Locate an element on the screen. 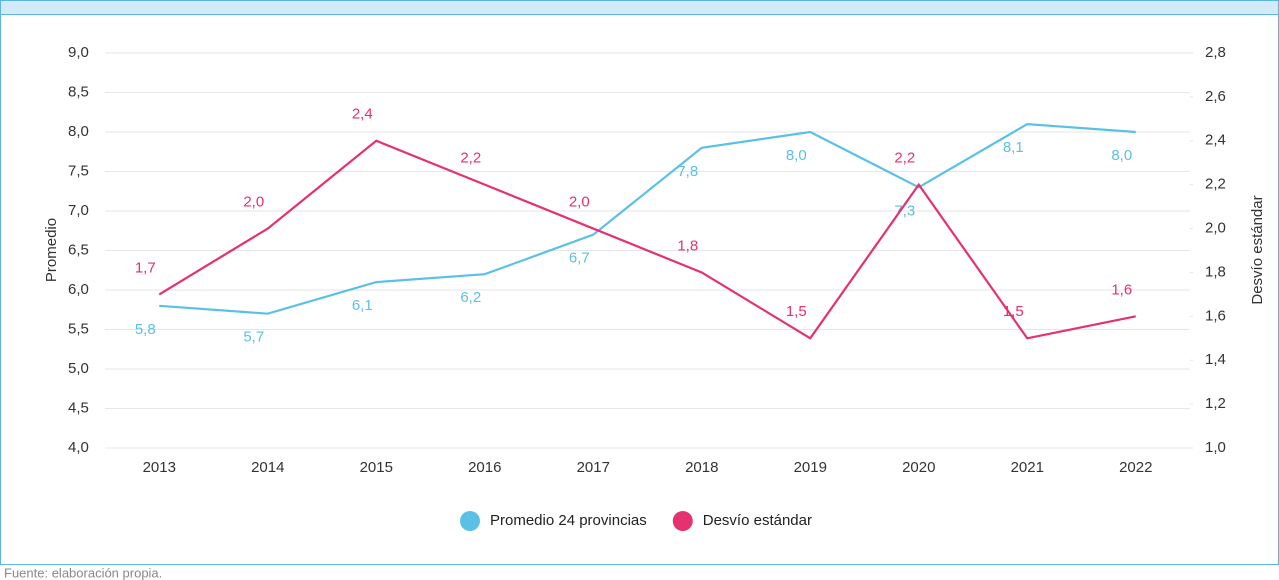 The height and width of the screenshot is (580, 1279). y2-tick-label: 2,2 is located at coordinates (1215, 184).